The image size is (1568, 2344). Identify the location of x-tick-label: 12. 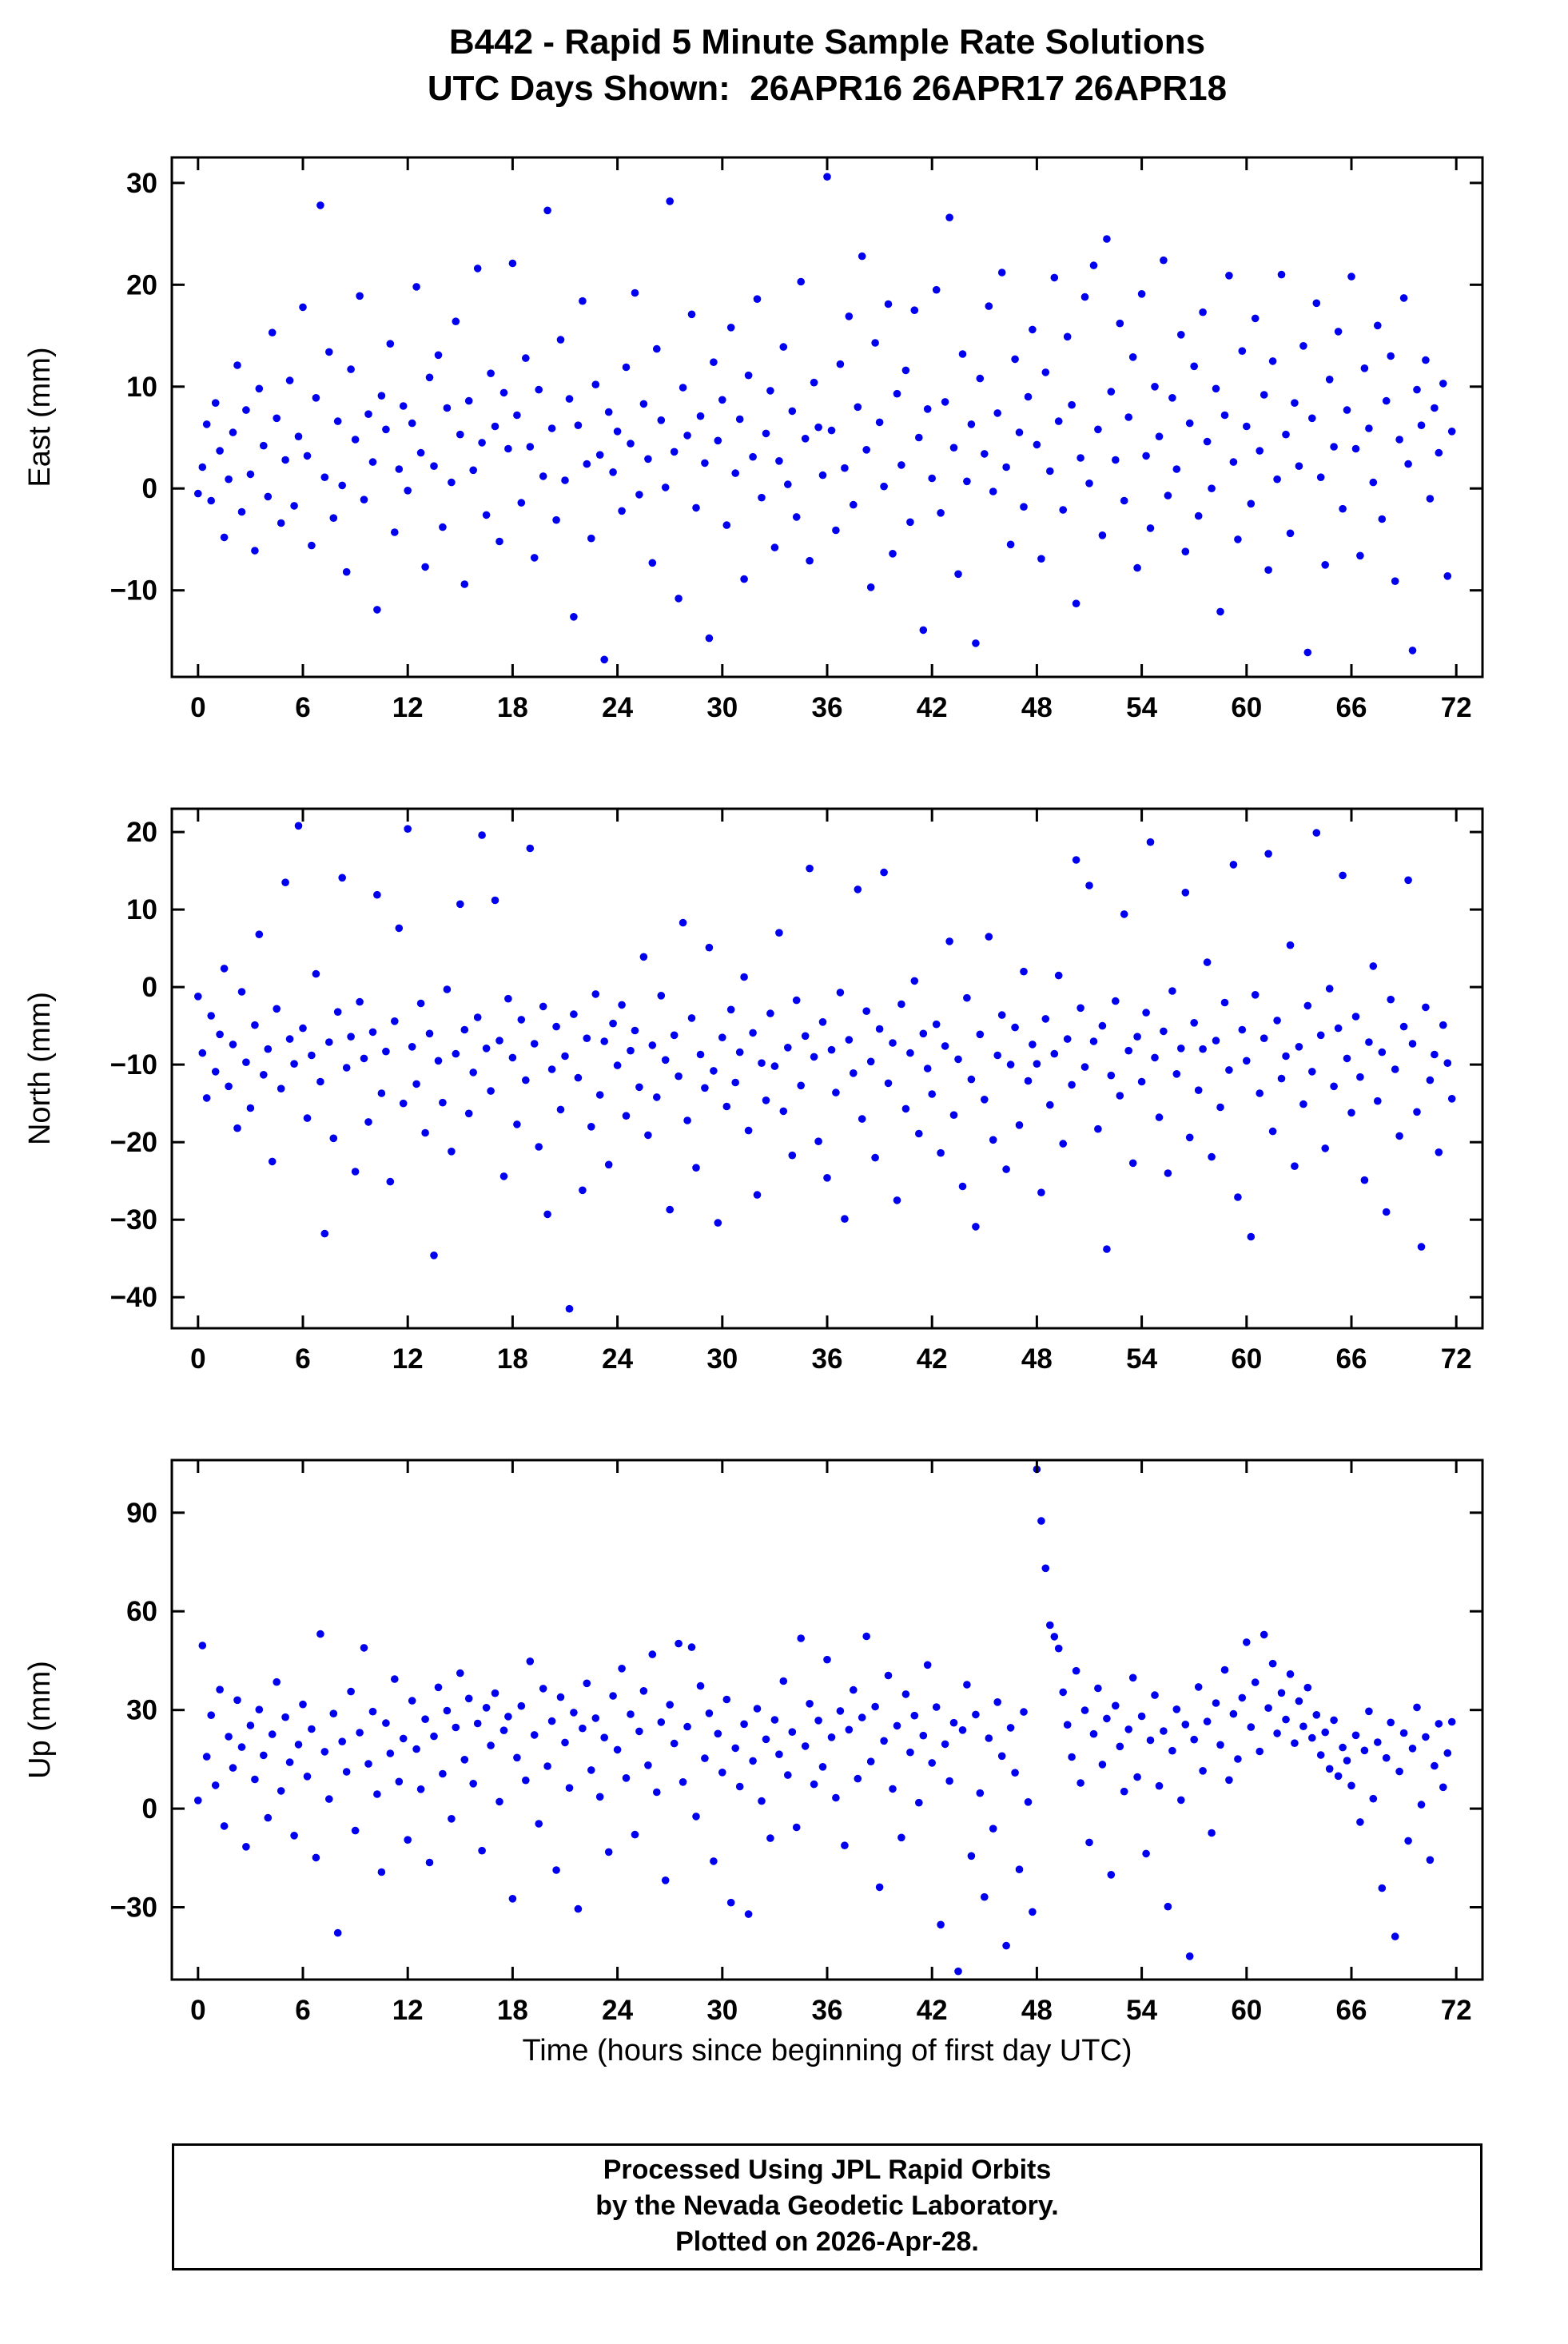
(408, 707).